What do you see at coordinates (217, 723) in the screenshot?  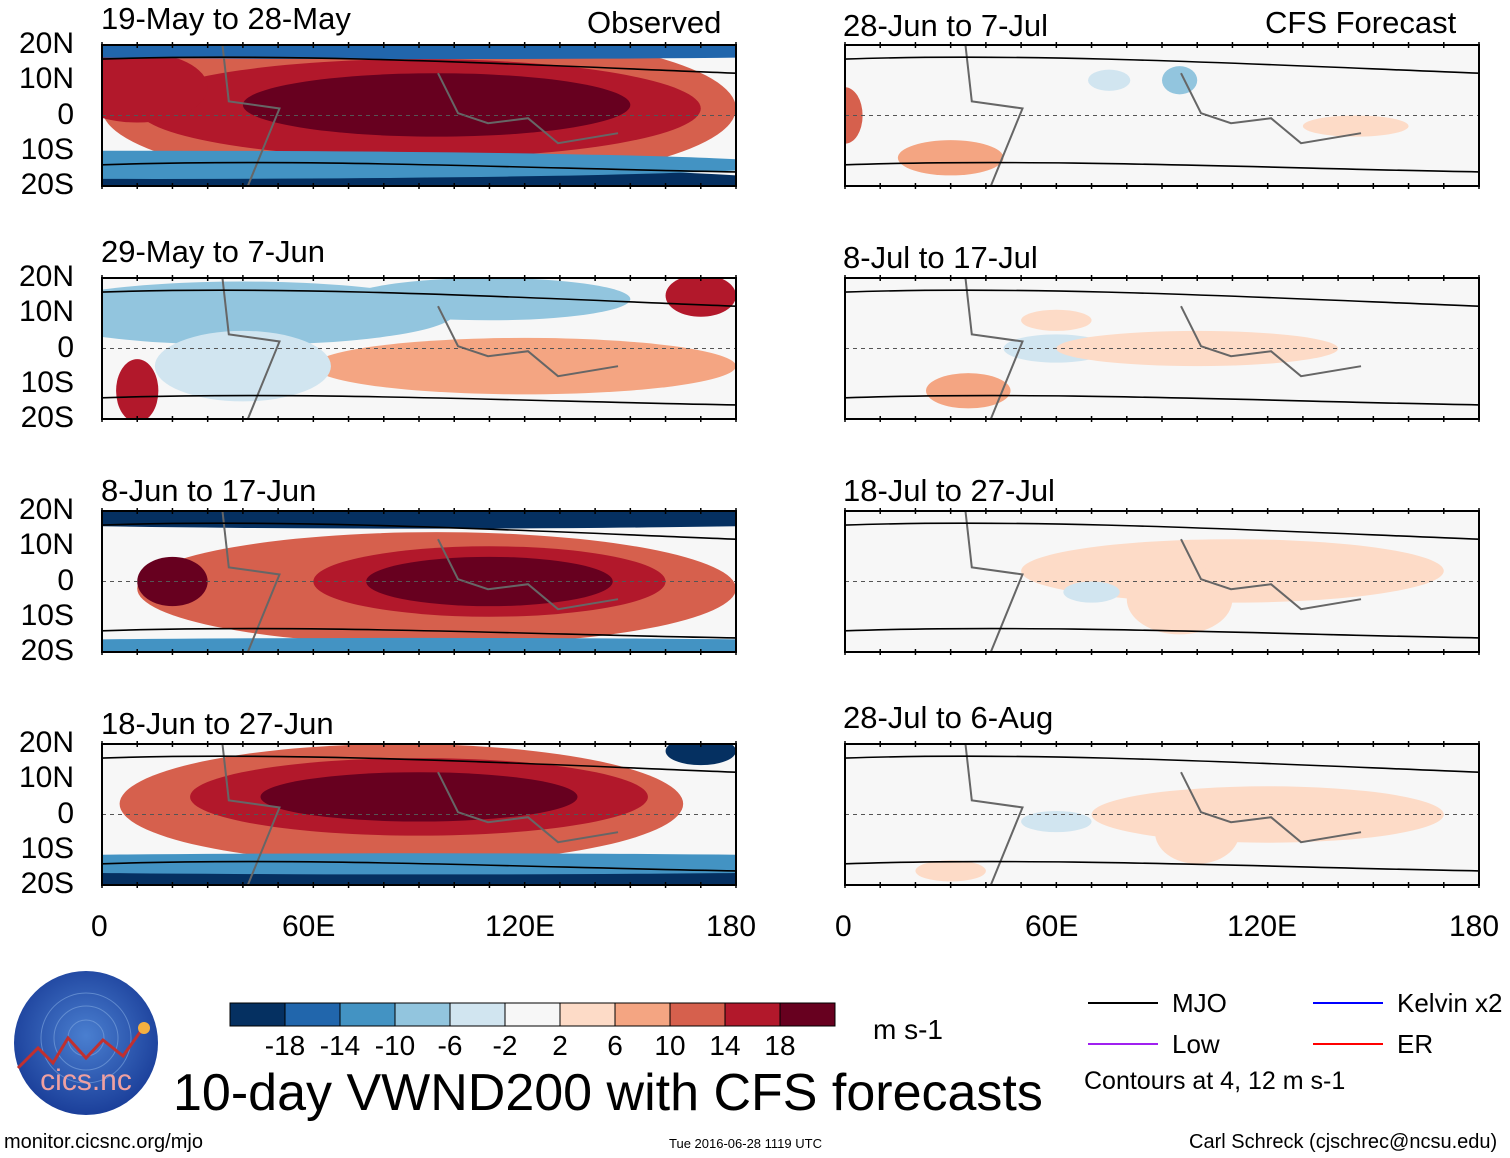 I see `panel-title: 18-Jun to 27-Jun` at bounding box center [217, 723].